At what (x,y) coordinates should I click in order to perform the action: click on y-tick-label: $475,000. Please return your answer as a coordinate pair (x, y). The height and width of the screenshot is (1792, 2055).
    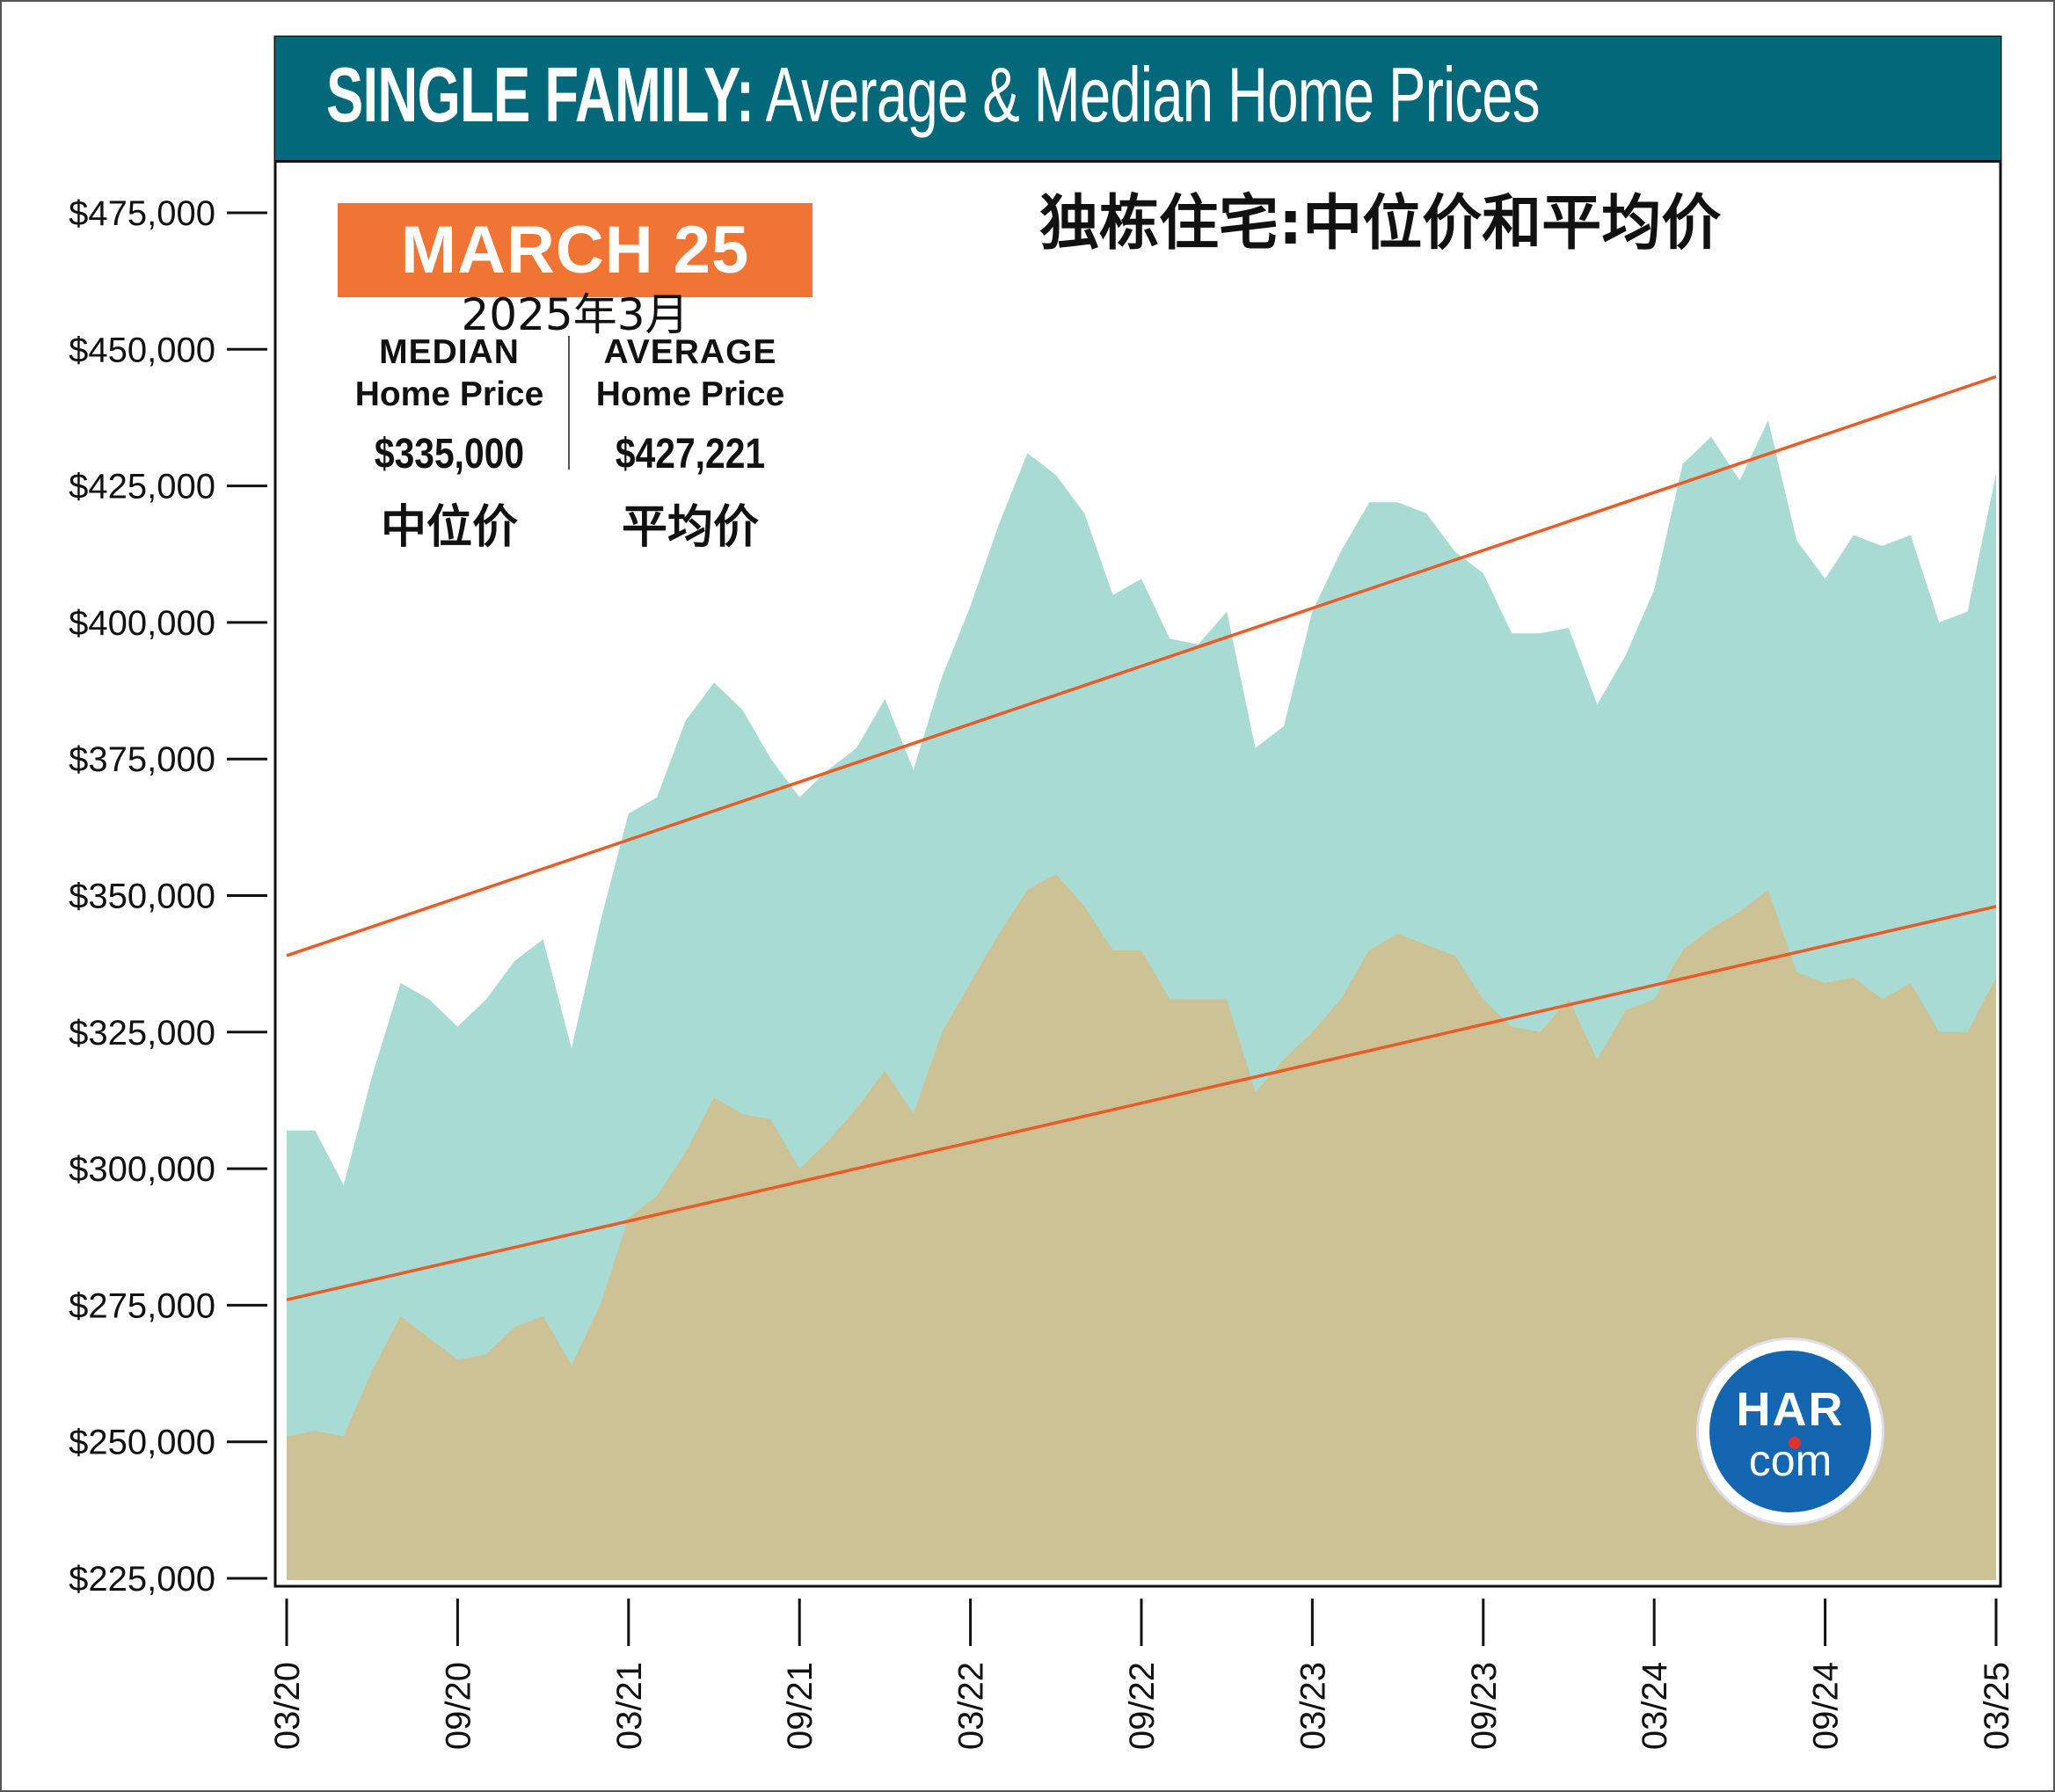
    Looking at the image, I should click on (142, 214).